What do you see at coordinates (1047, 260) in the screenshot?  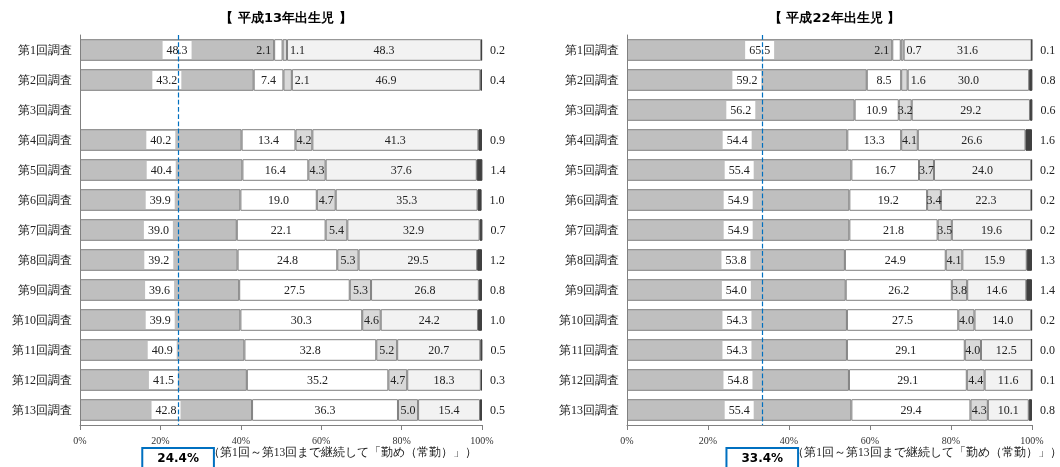 I see `data-label: 1.3` at bounding box center [1047, 260].